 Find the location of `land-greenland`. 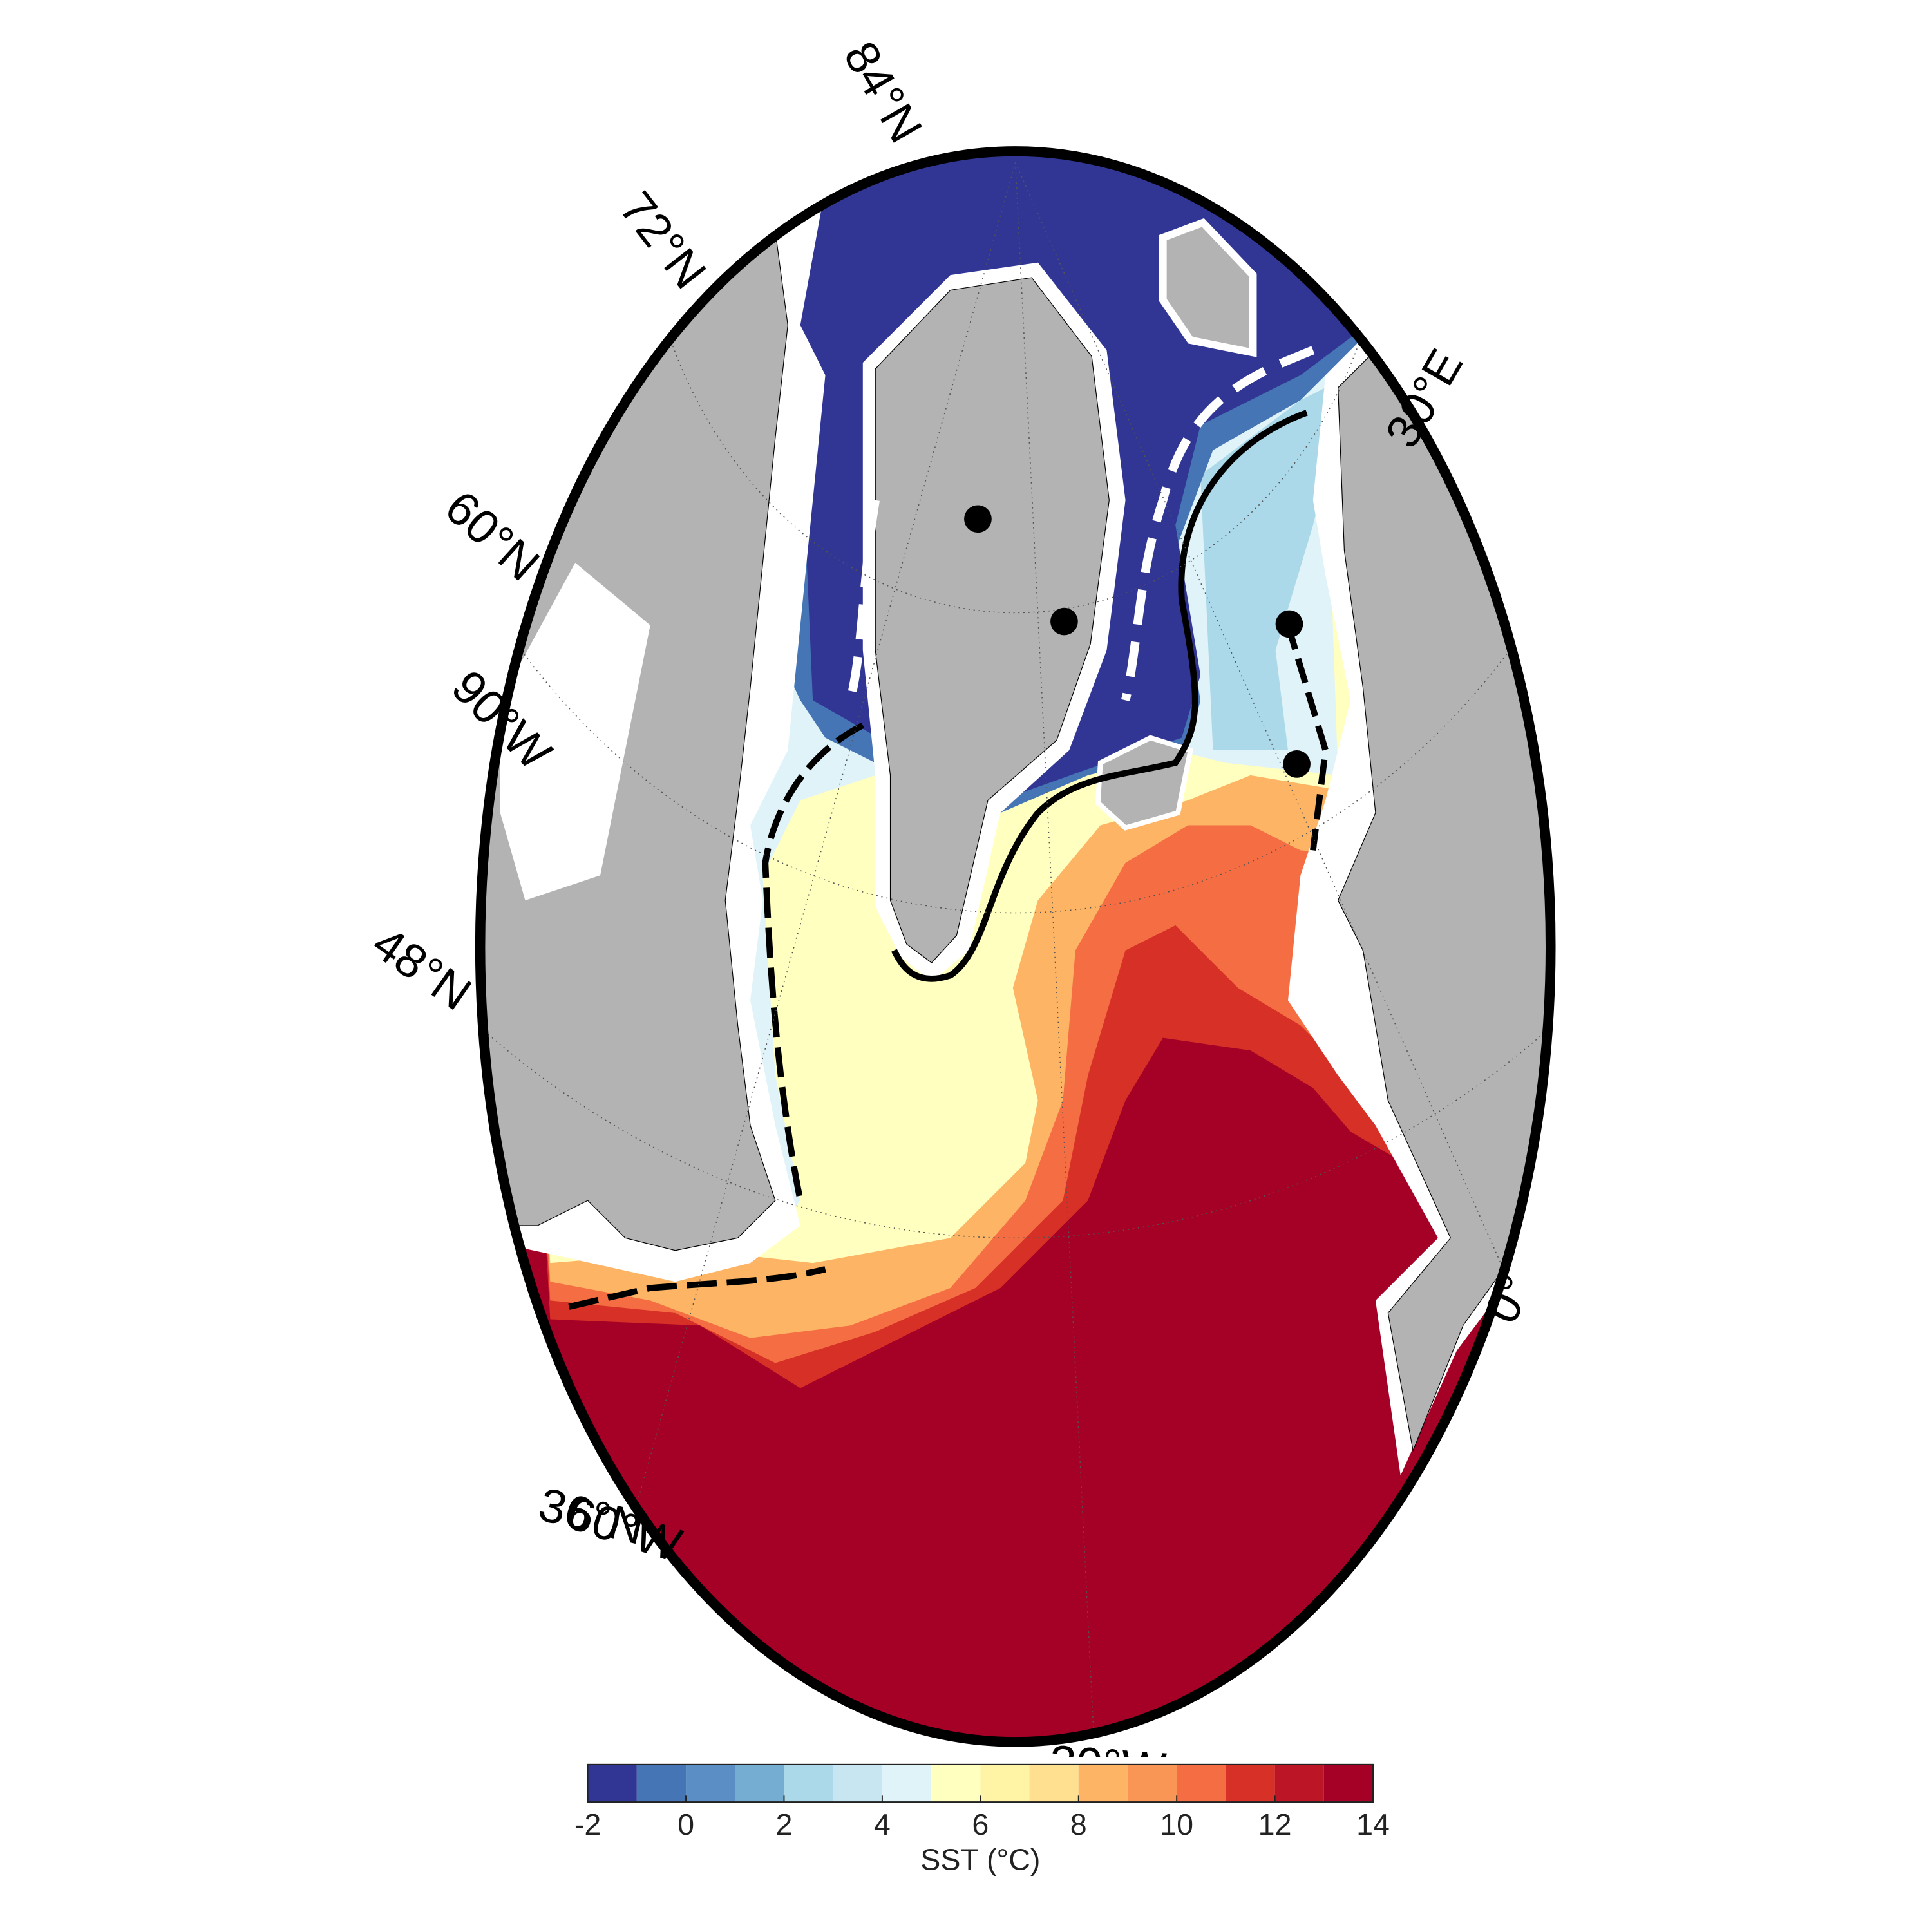

land-greenland is located at coordinates (993, 620).